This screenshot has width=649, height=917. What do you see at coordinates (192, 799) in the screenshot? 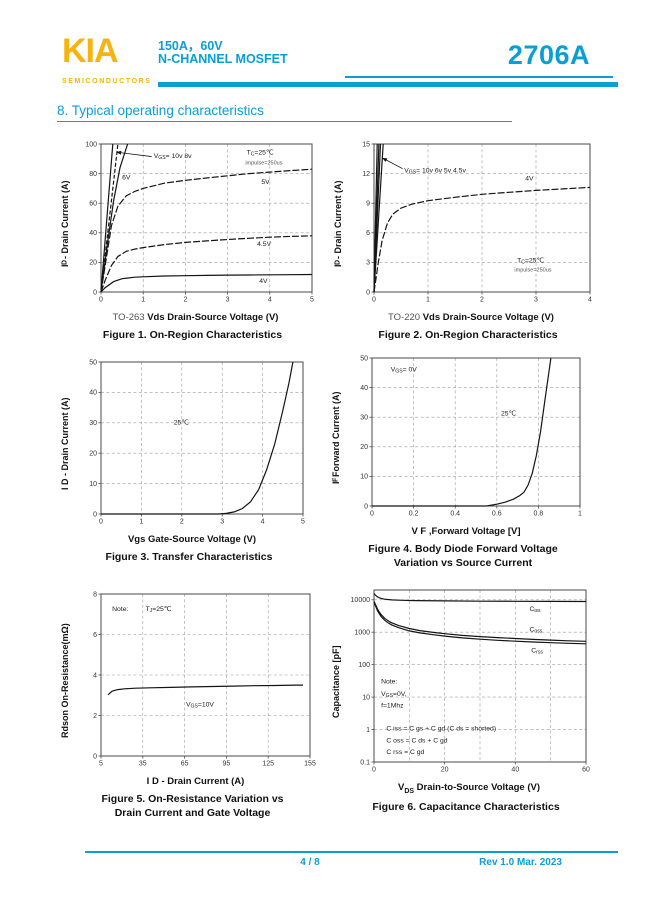
I see `figure-5-caption-line: Figure 5. On-Resistance Variation vs` at bounding box center [192, 799].